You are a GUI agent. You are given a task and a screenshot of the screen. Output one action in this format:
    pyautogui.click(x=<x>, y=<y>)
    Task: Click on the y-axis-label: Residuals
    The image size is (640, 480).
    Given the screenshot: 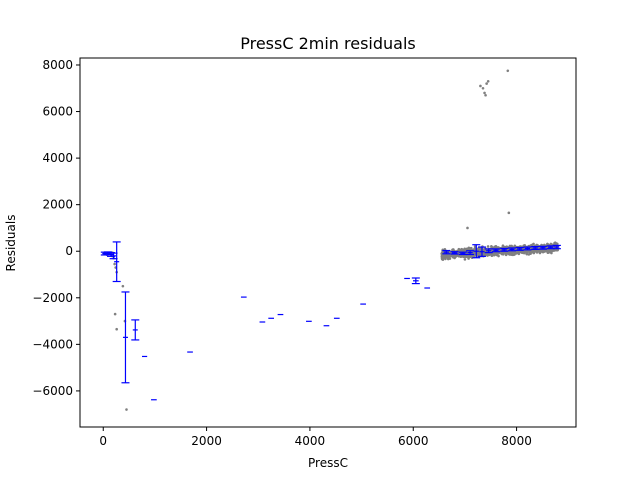 What is the action you would take?
    pyautogui.click(x=11, y=243)
    